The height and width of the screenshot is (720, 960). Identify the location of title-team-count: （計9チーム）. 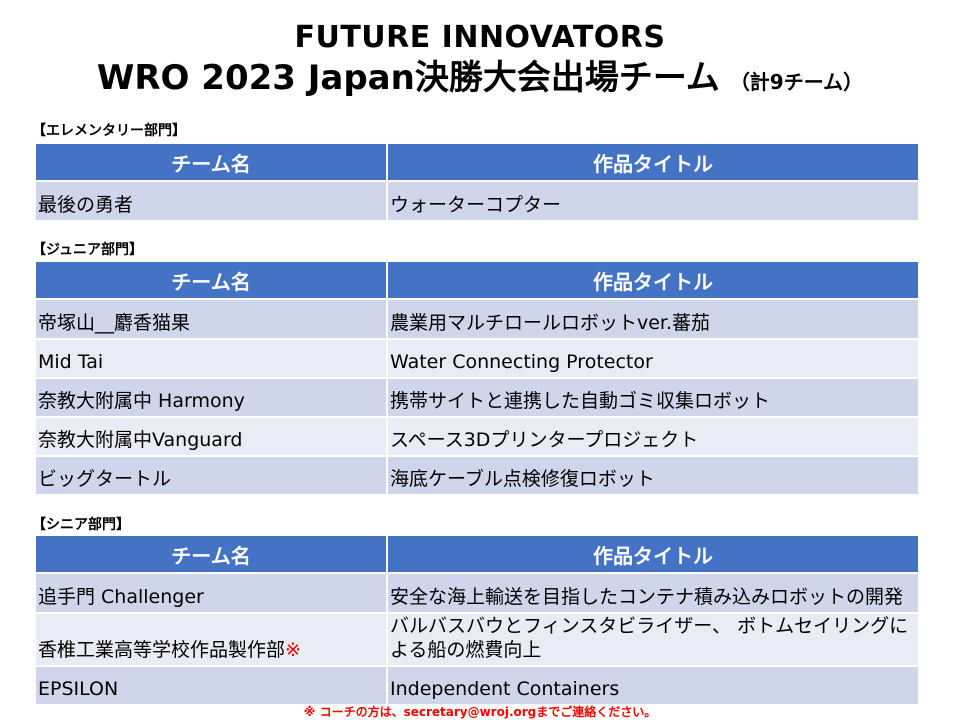
(796, 82).